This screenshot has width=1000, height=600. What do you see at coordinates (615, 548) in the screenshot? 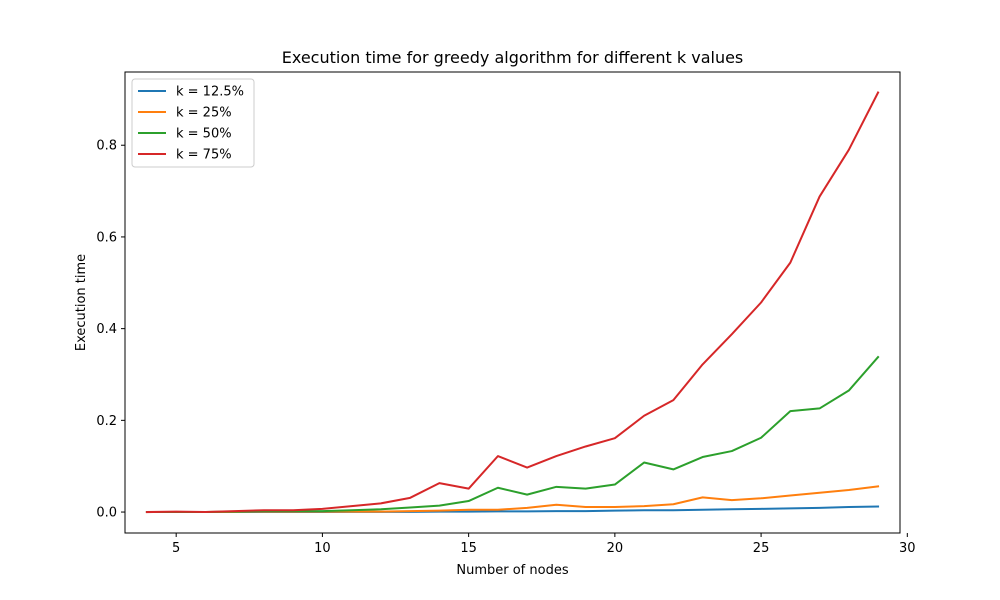
I see `x-tick-label: 20` at bounding box center [615, 548].